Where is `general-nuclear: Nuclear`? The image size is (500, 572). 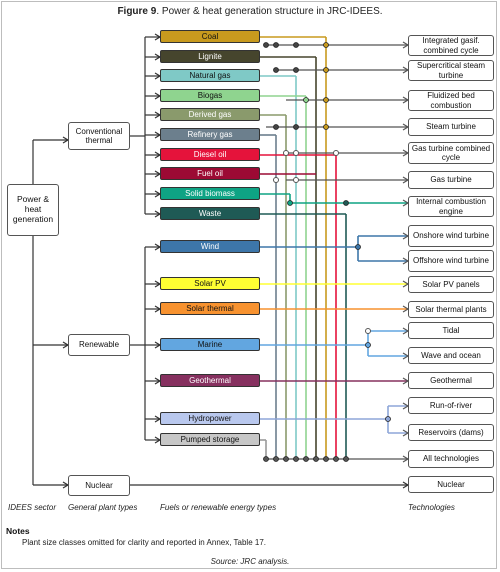
general-nuclear: Nuclear is located at coordinates (99, 485).